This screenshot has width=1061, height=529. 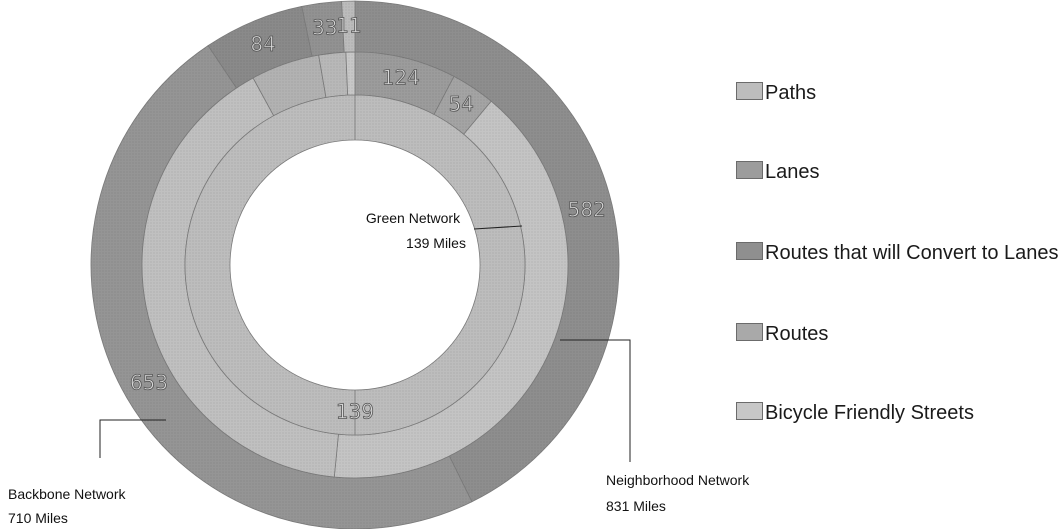 What do you see at coordinates (436, 243) in the screenshot?
I see `green-network-subtitle: 139 Miles` at bounding box center [436, 243].